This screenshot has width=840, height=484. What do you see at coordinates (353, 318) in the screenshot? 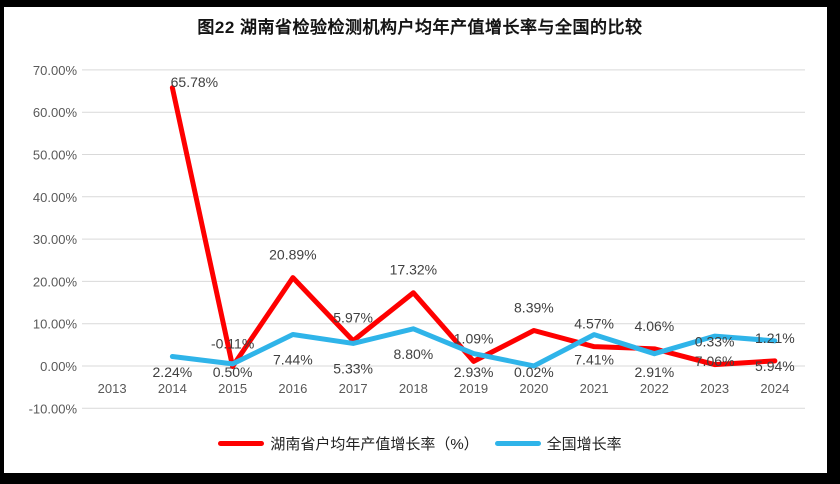
I see `hunan-data-label: 5.97%` at bounding box center [353, 318].